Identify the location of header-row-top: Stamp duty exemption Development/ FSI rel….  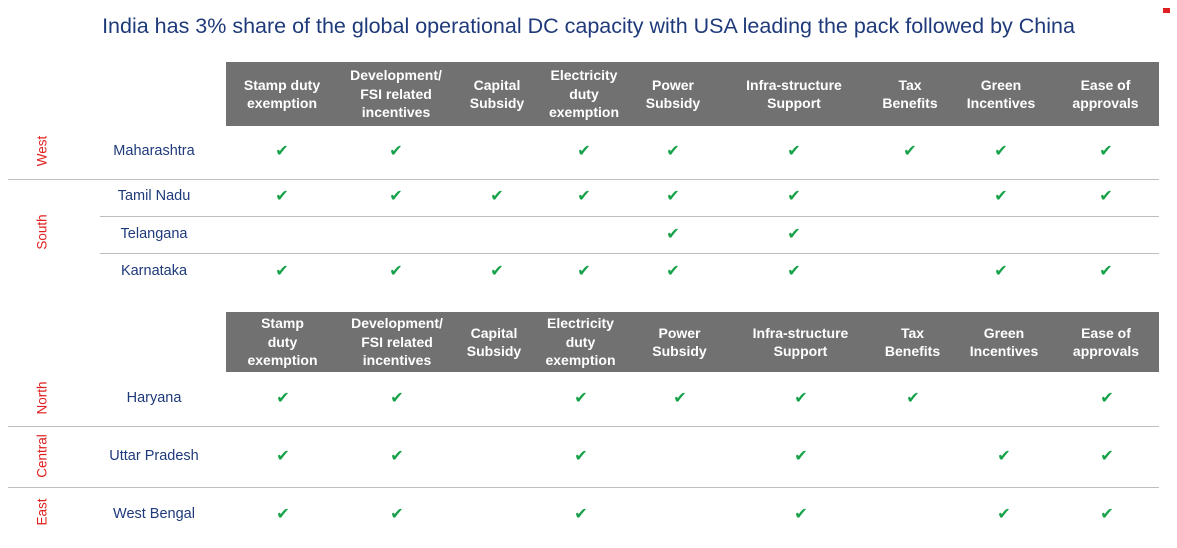
(692, 94).